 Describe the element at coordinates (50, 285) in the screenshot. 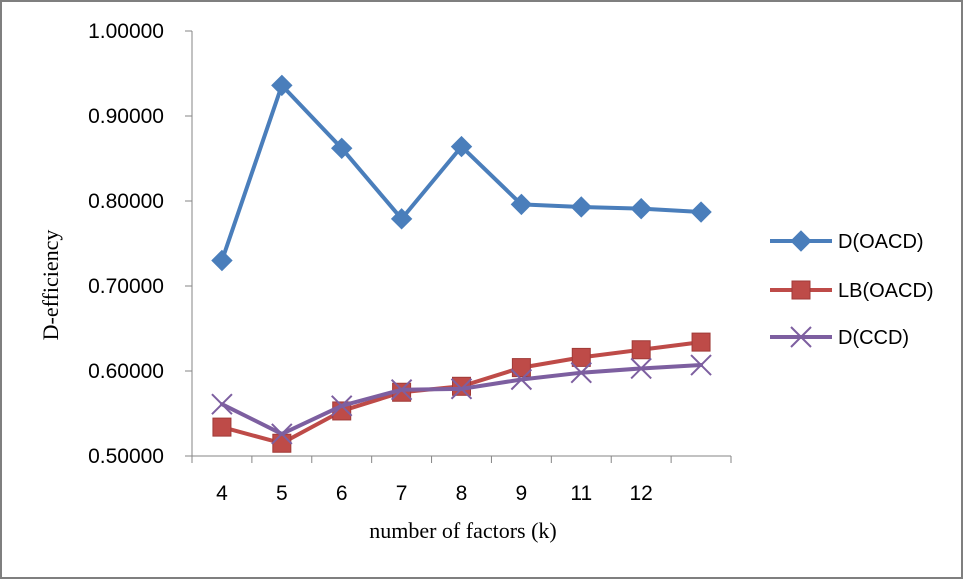

I see `y-axis-title: D-efficiency` at that location.